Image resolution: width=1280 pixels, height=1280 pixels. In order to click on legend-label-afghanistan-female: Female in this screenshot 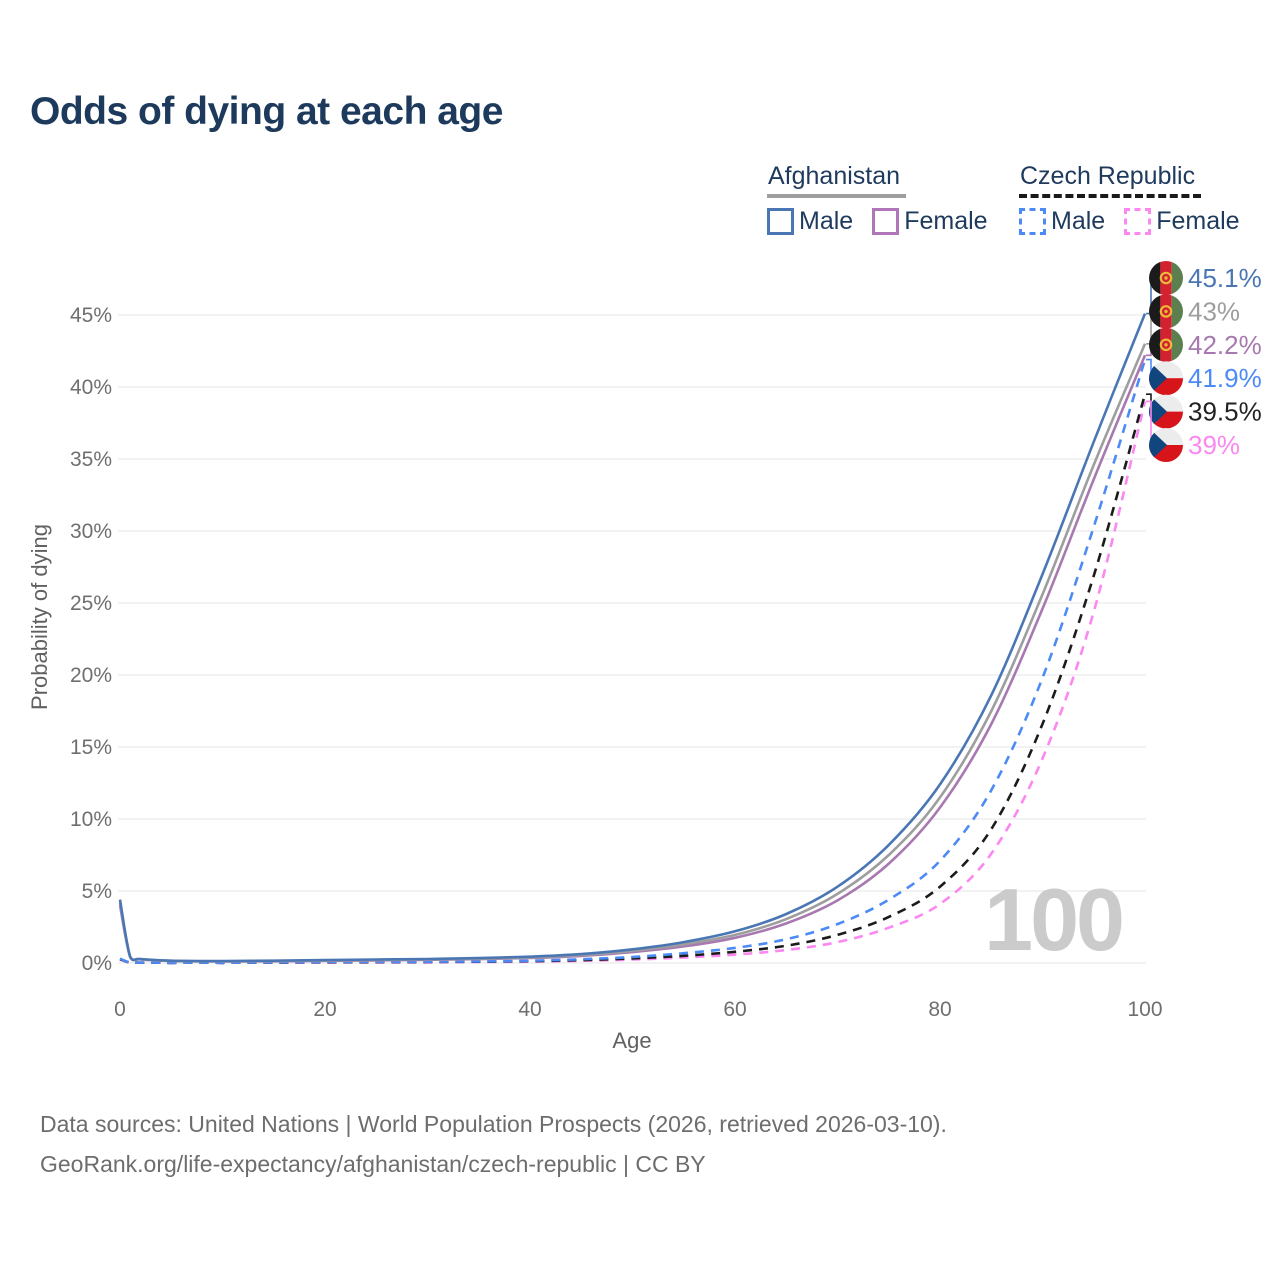, I will do `click(946, 220)`.